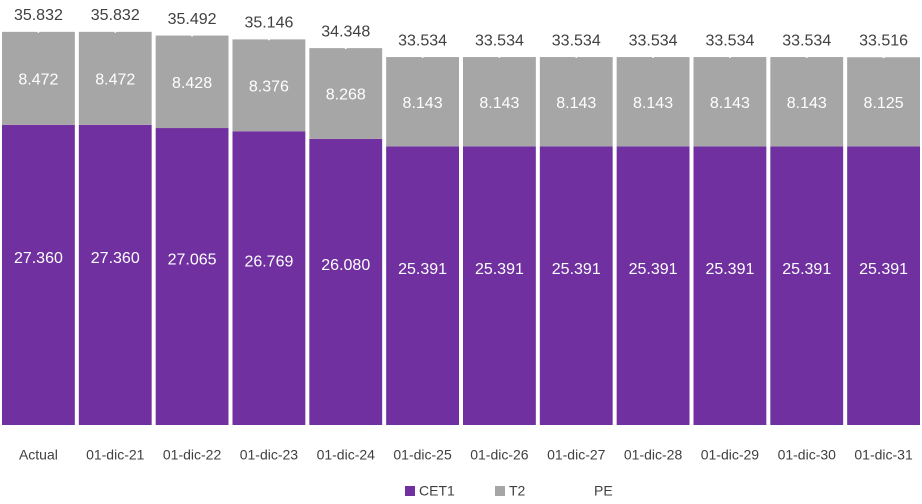 This screenshot has height=504, width=922. Describe the element at coordinates (115, 455) in the screenshot. I see `x-tick-label: 01-dic-21` at that location.